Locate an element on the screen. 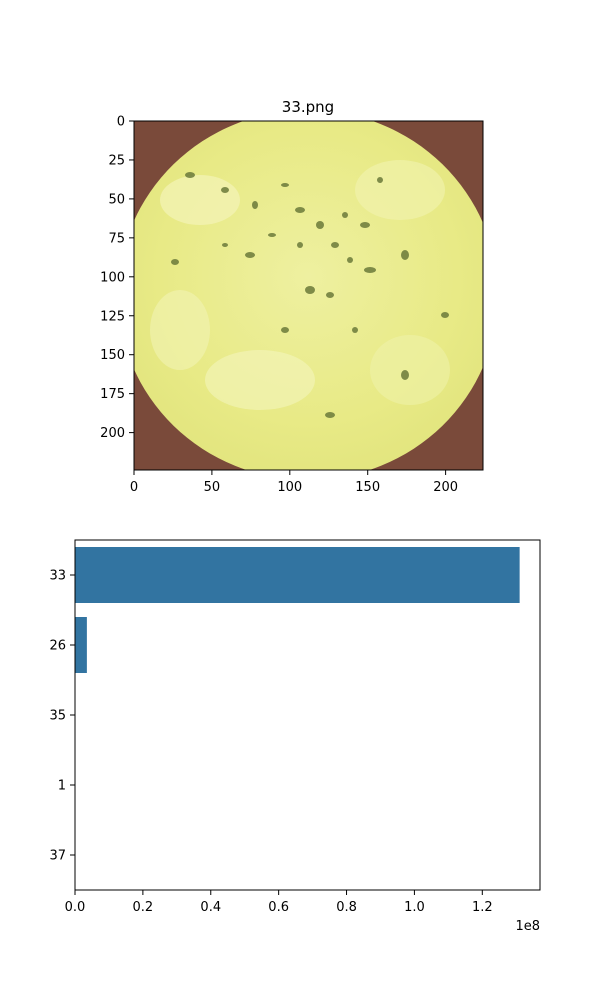 This screenshot has width=600, height=1000. image-x-ticks: 0 50 100 150 200 is located at coordinates (294, 482).